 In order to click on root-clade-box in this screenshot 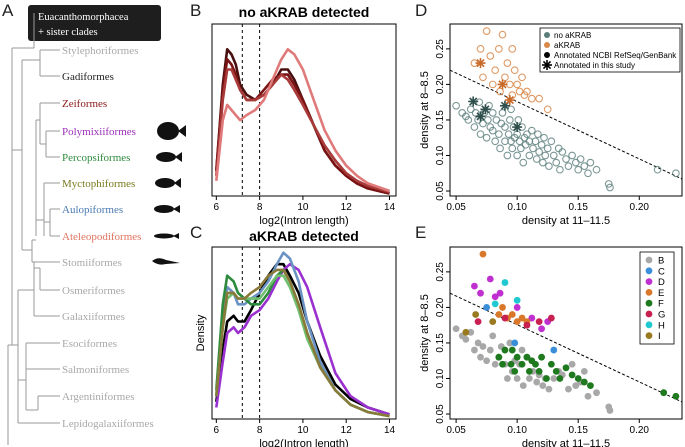, I will do `click(94, 23)`.